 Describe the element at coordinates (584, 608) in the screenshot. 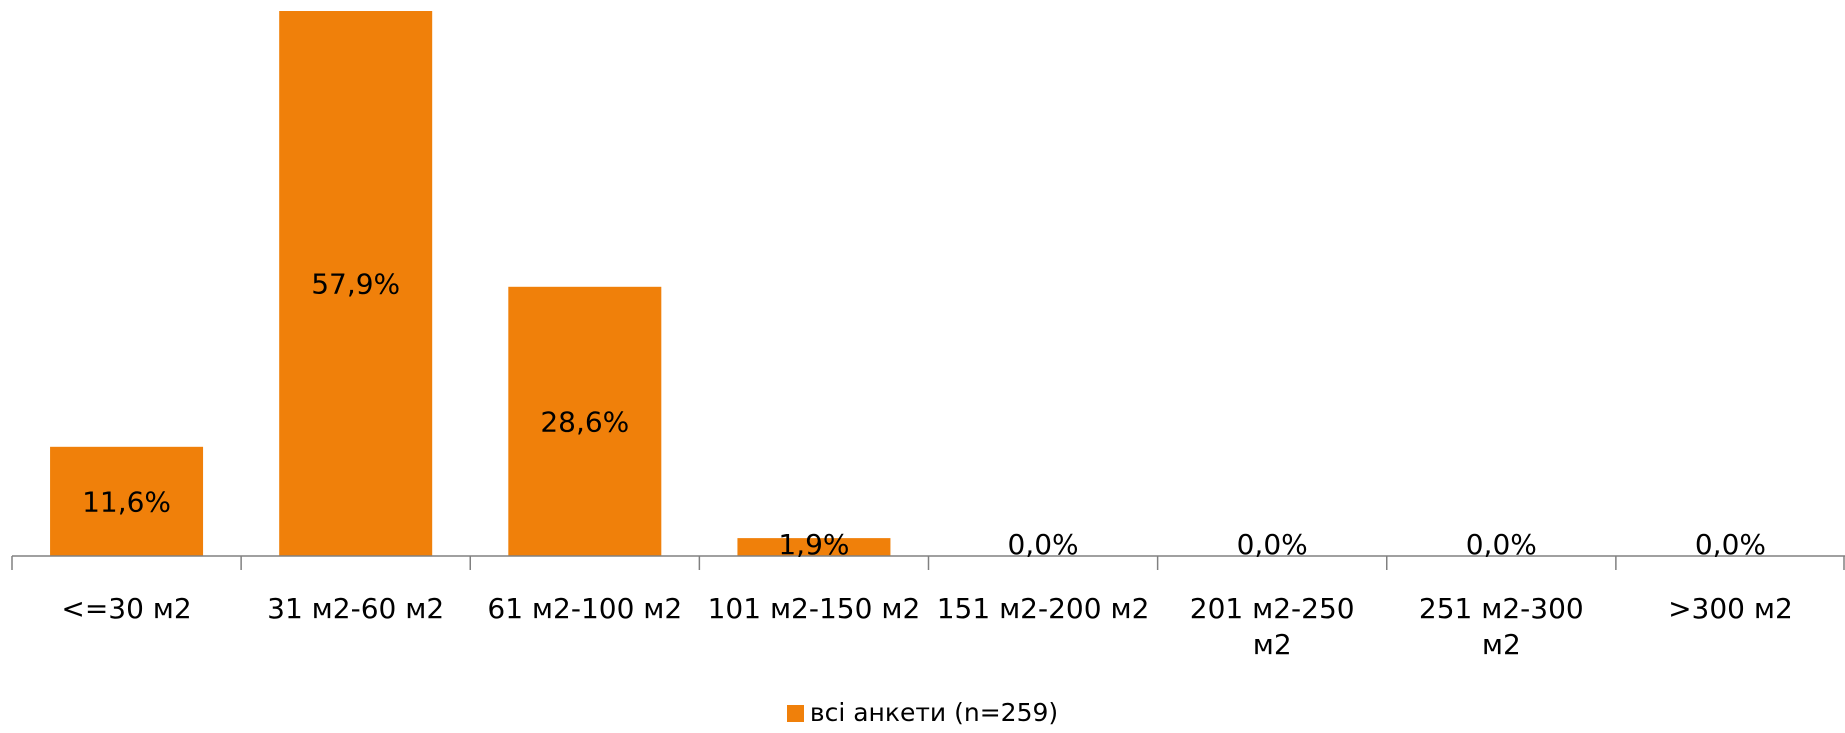

I see `x-tick-label: 61 м2-100 м2` at that location.